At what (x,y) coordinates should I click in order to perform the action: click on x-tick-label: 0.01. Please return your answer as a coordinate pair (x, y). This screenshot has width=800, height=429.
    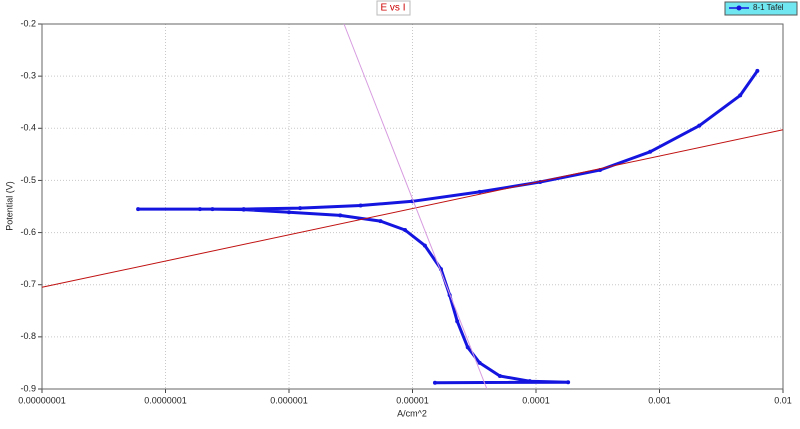
    Looking at the image, I should click on (783, 400).